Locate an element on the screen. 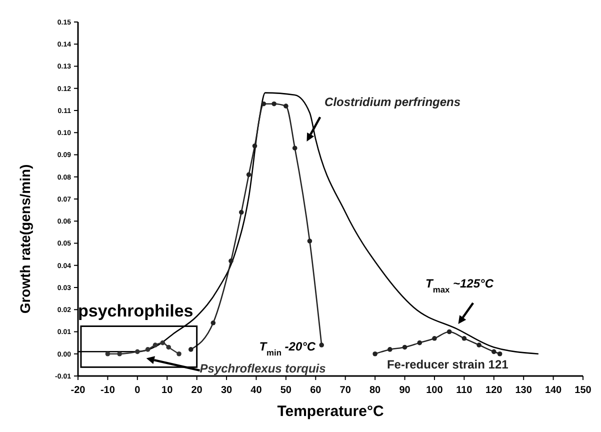 The width and height of the screenshot is (601, 432). x-tick-label: 80 is located at coordinates (375, 390).